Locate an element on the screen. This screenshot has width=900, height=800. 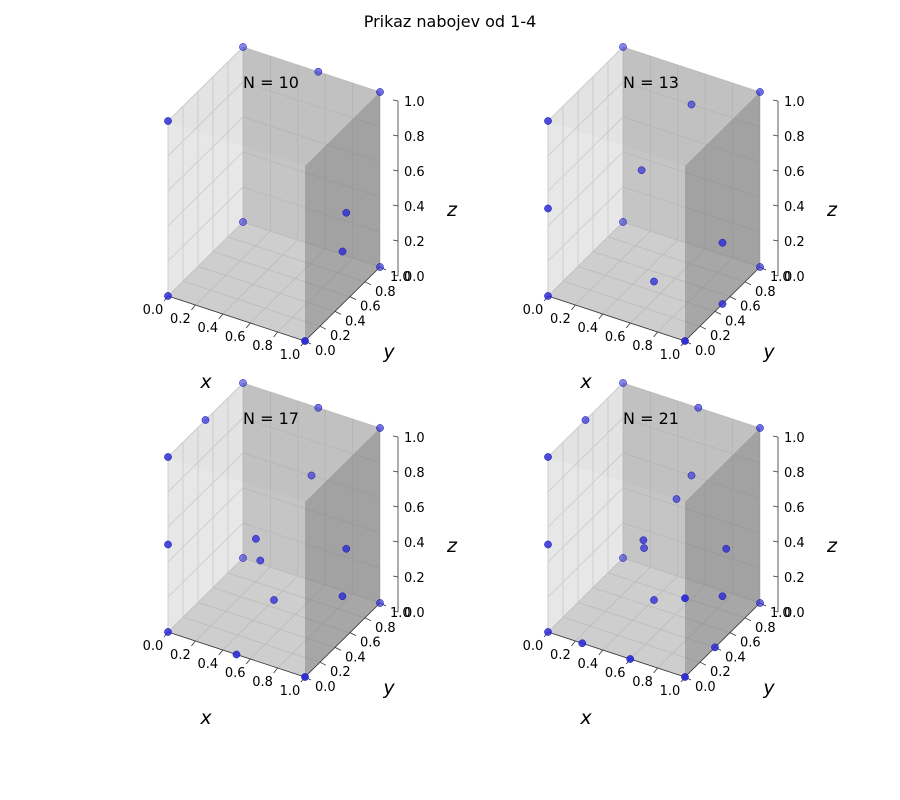
y-tick-label: 0.8 is located at coordinates (385, 292).